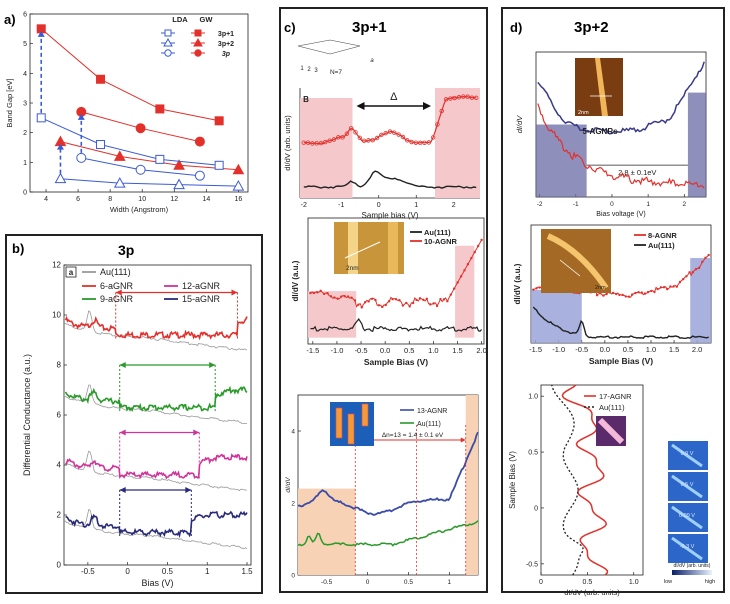 Image resolution: width=730 pixels, height=604 pixels. I want to click on a-xtick-label: 6, so click(78, 199).